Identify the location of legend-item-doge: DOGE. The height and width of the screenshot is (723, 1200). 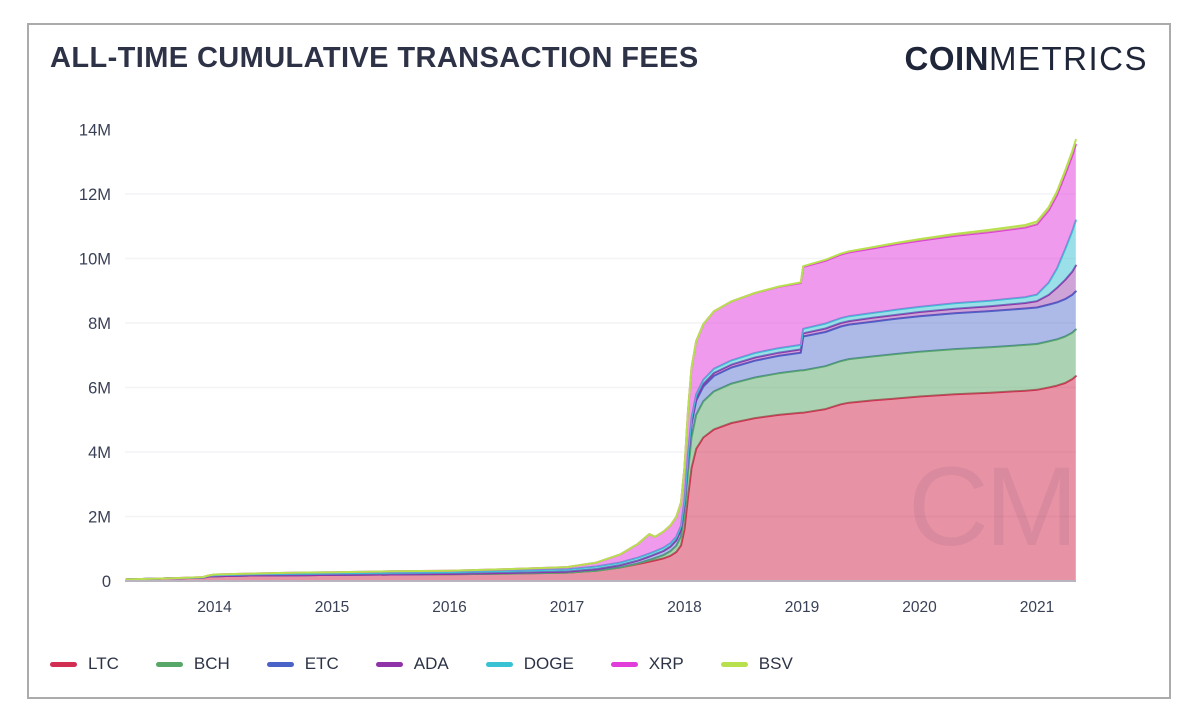
(529, 664).